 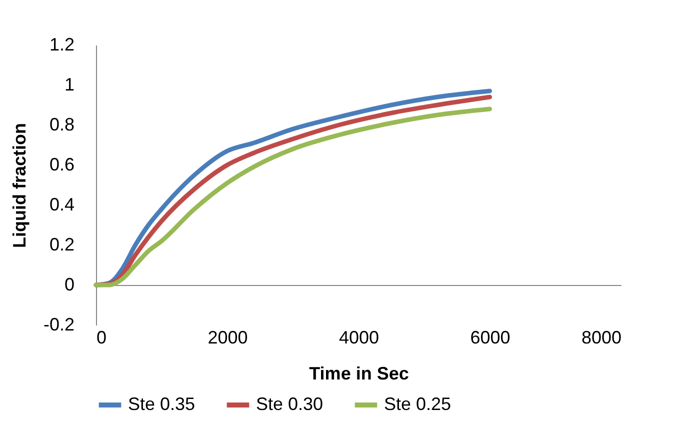 I want to click on x-tick-label: 6000, so click(x=490, y=338).